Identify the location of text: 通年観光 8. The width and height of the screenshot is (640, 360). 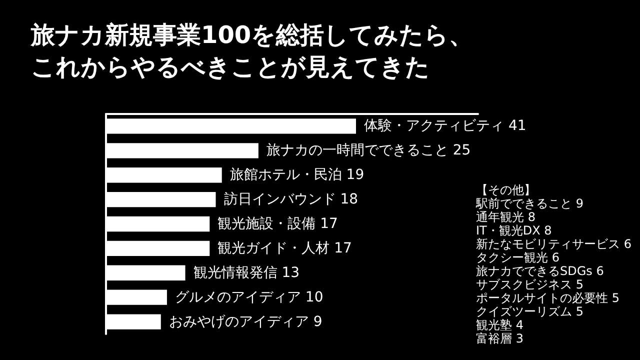
(506, 217).